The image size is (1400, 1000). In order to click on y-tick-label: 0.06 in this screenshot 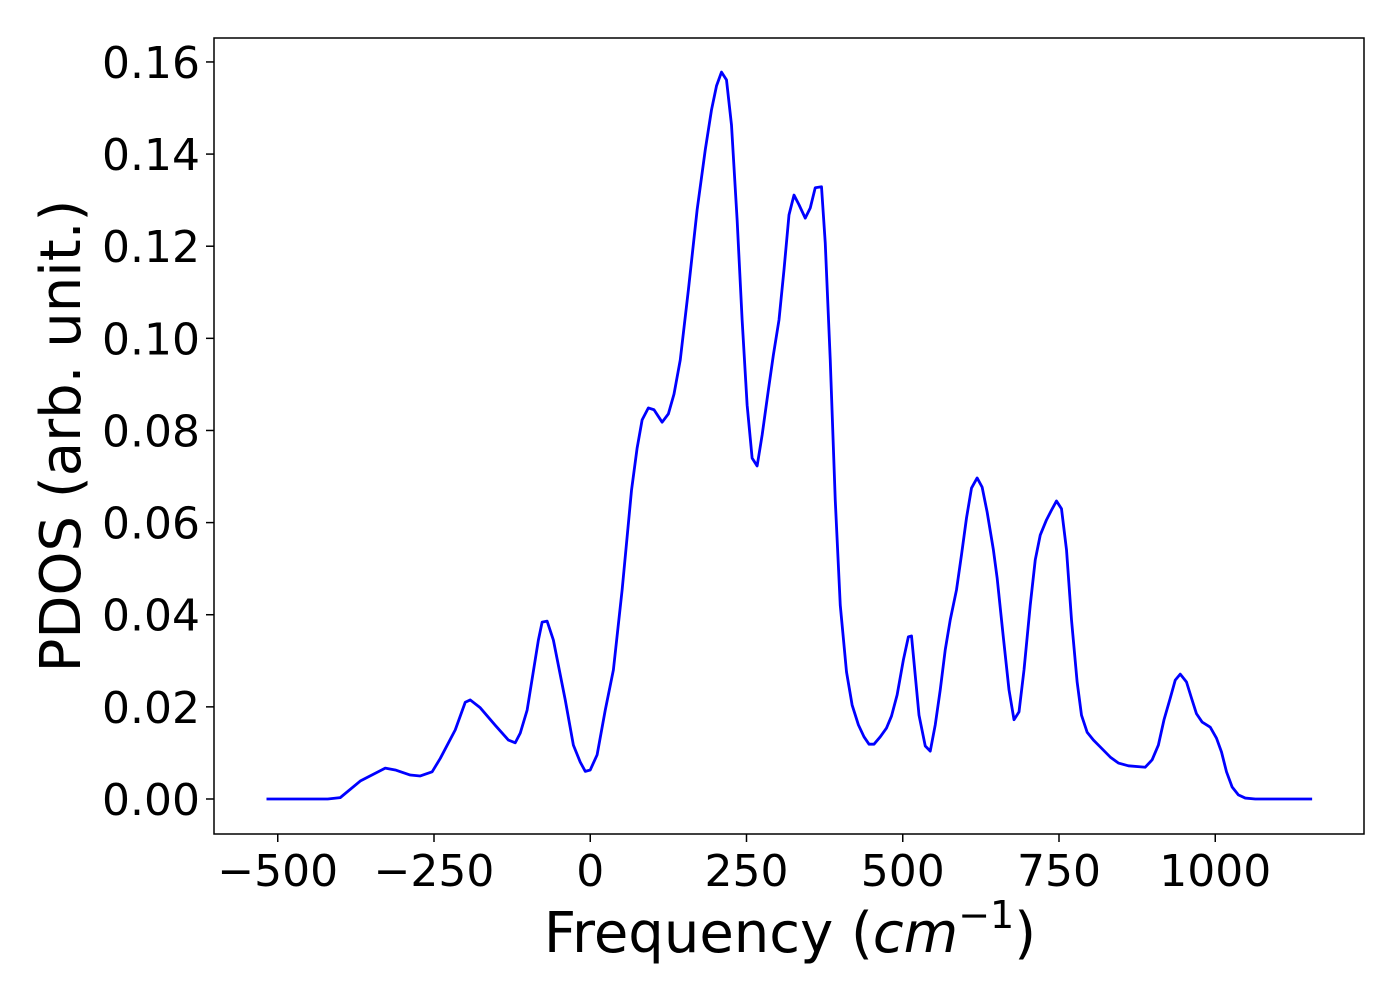, I will do `click(151, 524)`.